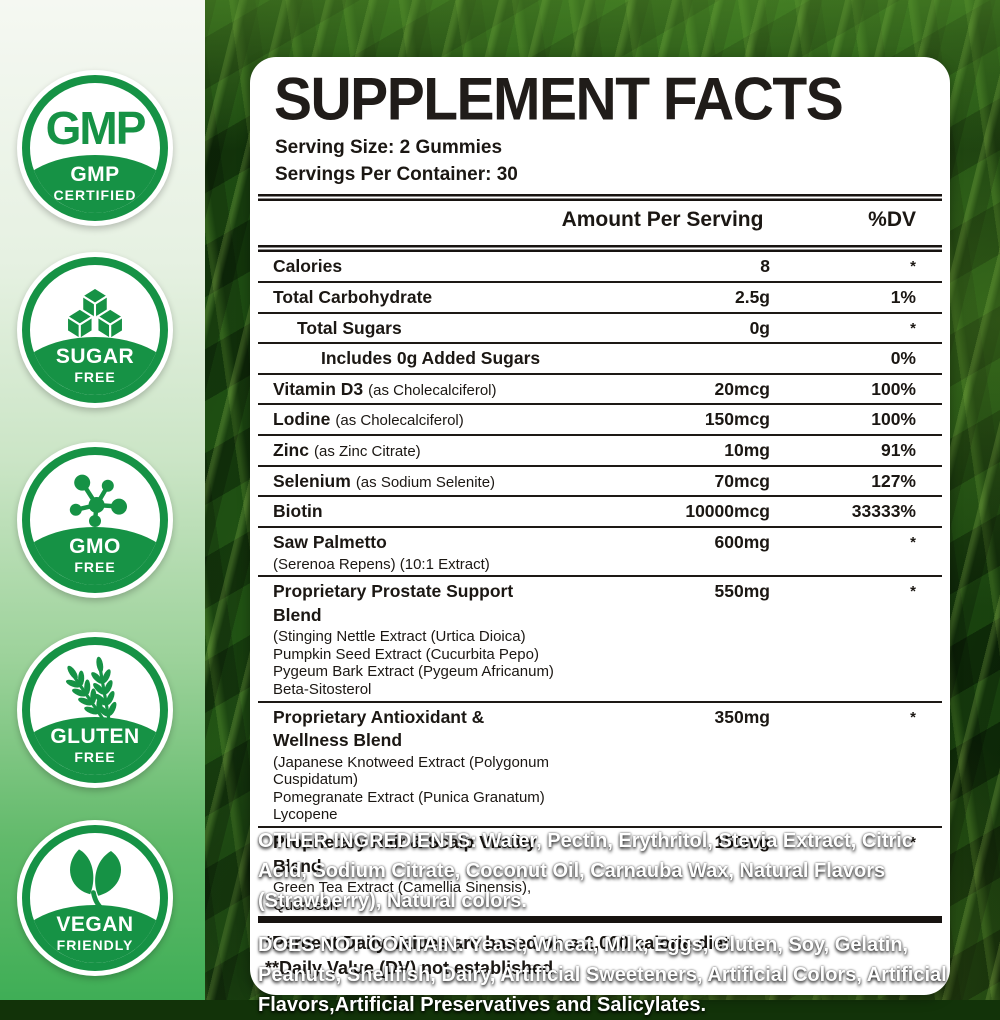 The height and width of the screenshot is (1020, 1000). I want to click on nutrient-amount: 150mg, so click(742, 842).